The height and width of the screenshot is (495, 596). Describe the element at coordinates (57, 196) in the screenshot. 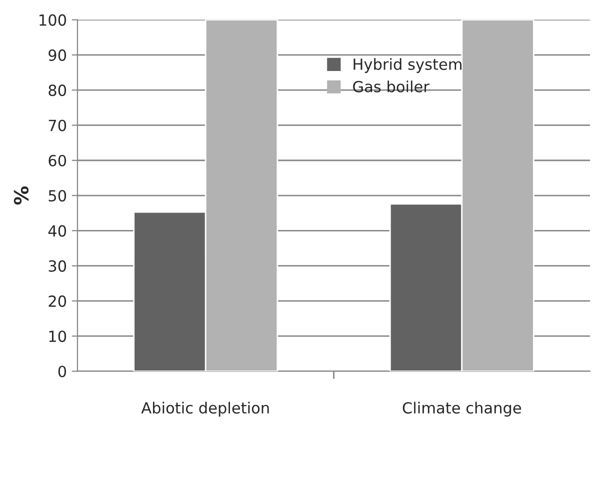

I see `y-tick-label: 50` at that location.